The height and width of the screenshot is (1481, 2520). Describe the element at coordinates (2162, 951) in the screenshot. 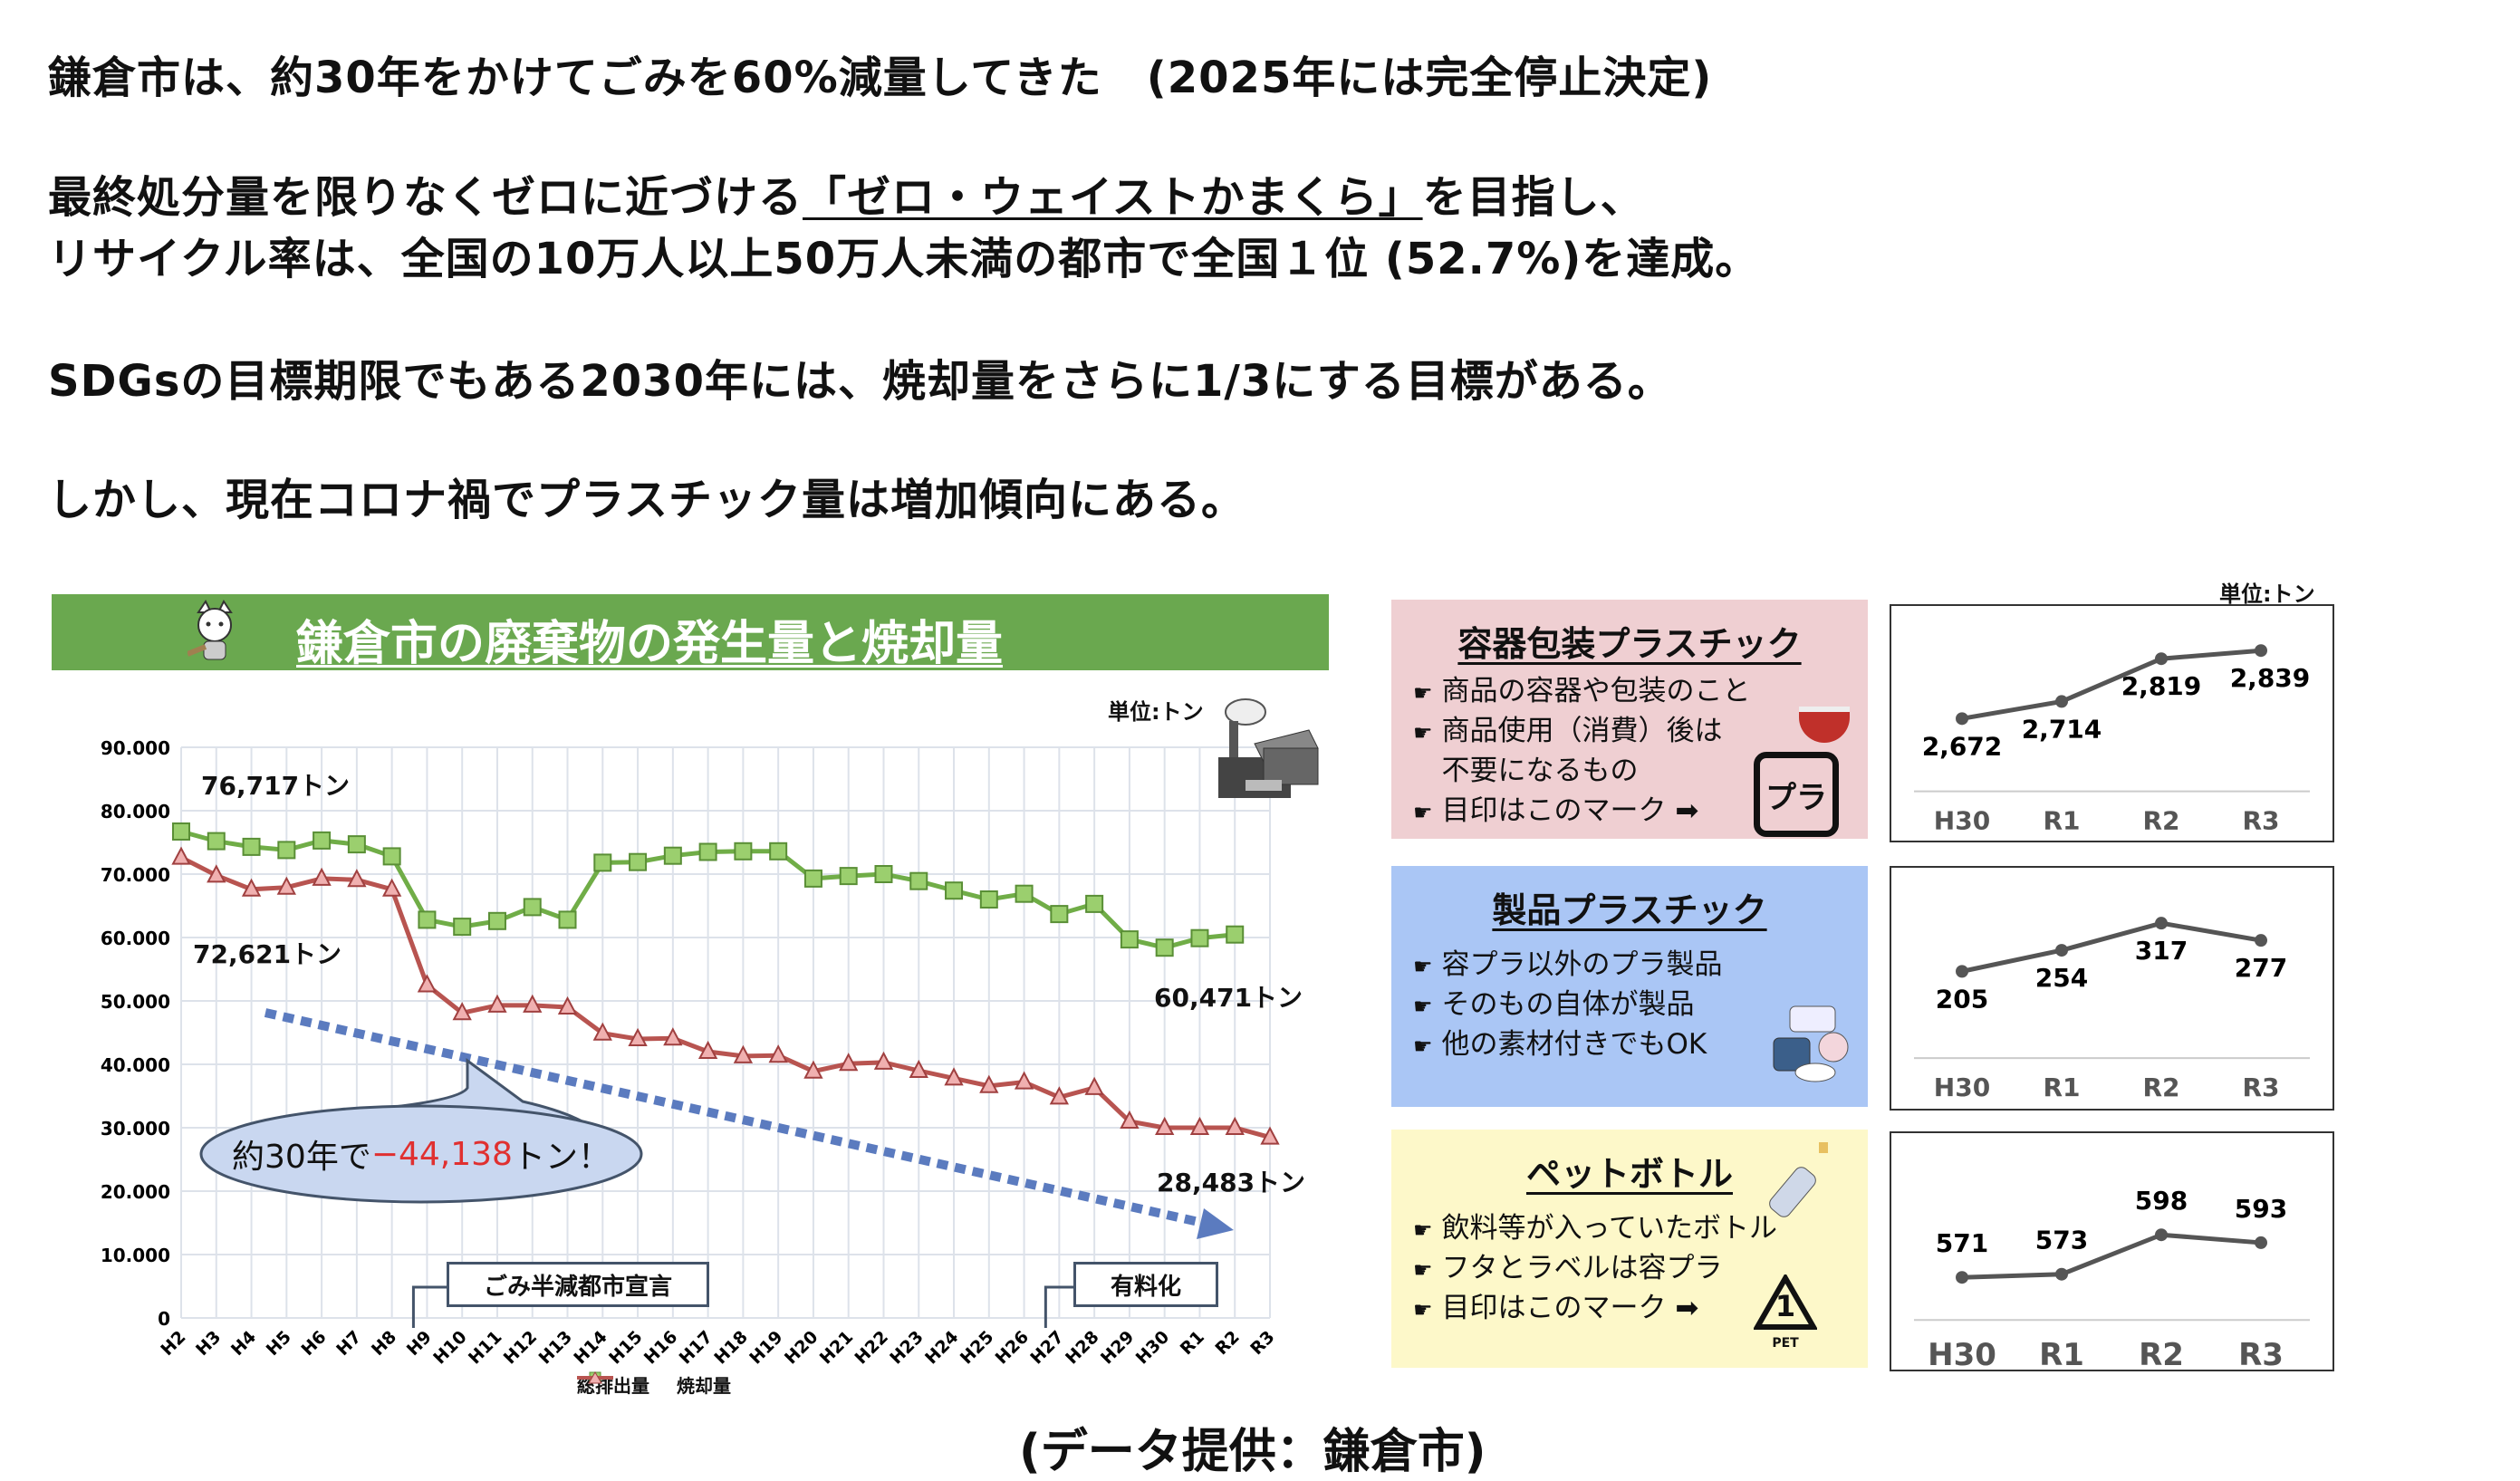

I see `data-label: 317` at that location.